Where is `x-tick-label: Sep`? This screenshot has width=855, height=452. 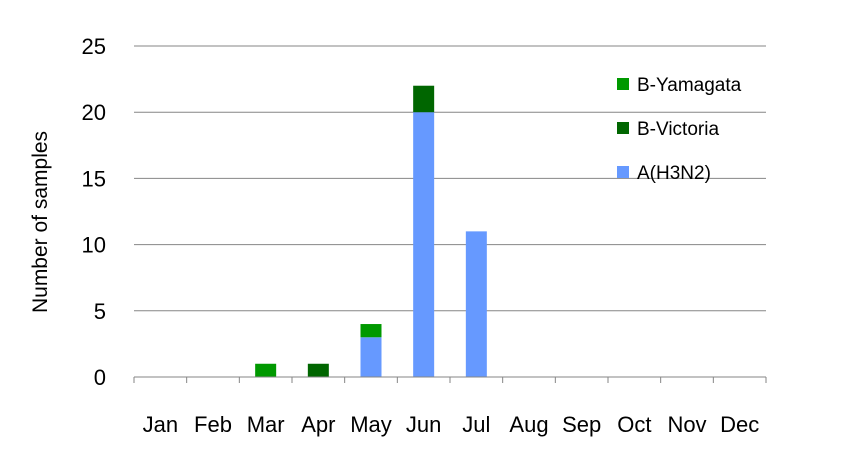
x-tick-label: Sep is located at coordinates (581, 424).